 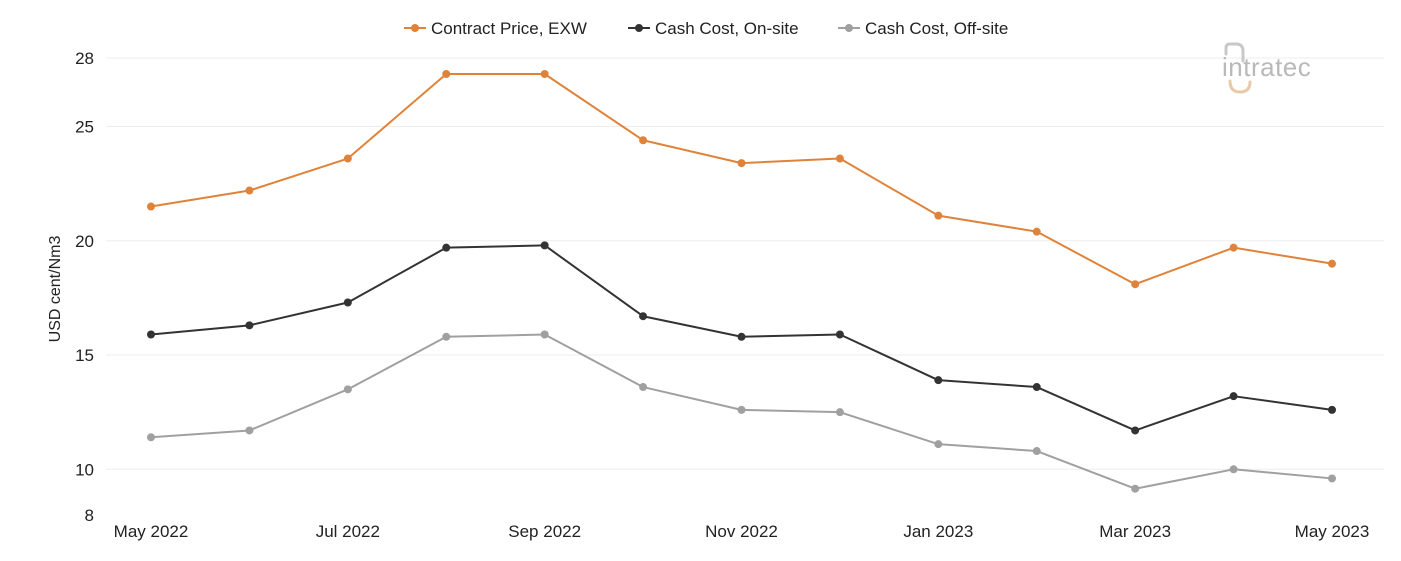 I want to click on x-tick-label: Sep 2022, so click(x=544, y=531).